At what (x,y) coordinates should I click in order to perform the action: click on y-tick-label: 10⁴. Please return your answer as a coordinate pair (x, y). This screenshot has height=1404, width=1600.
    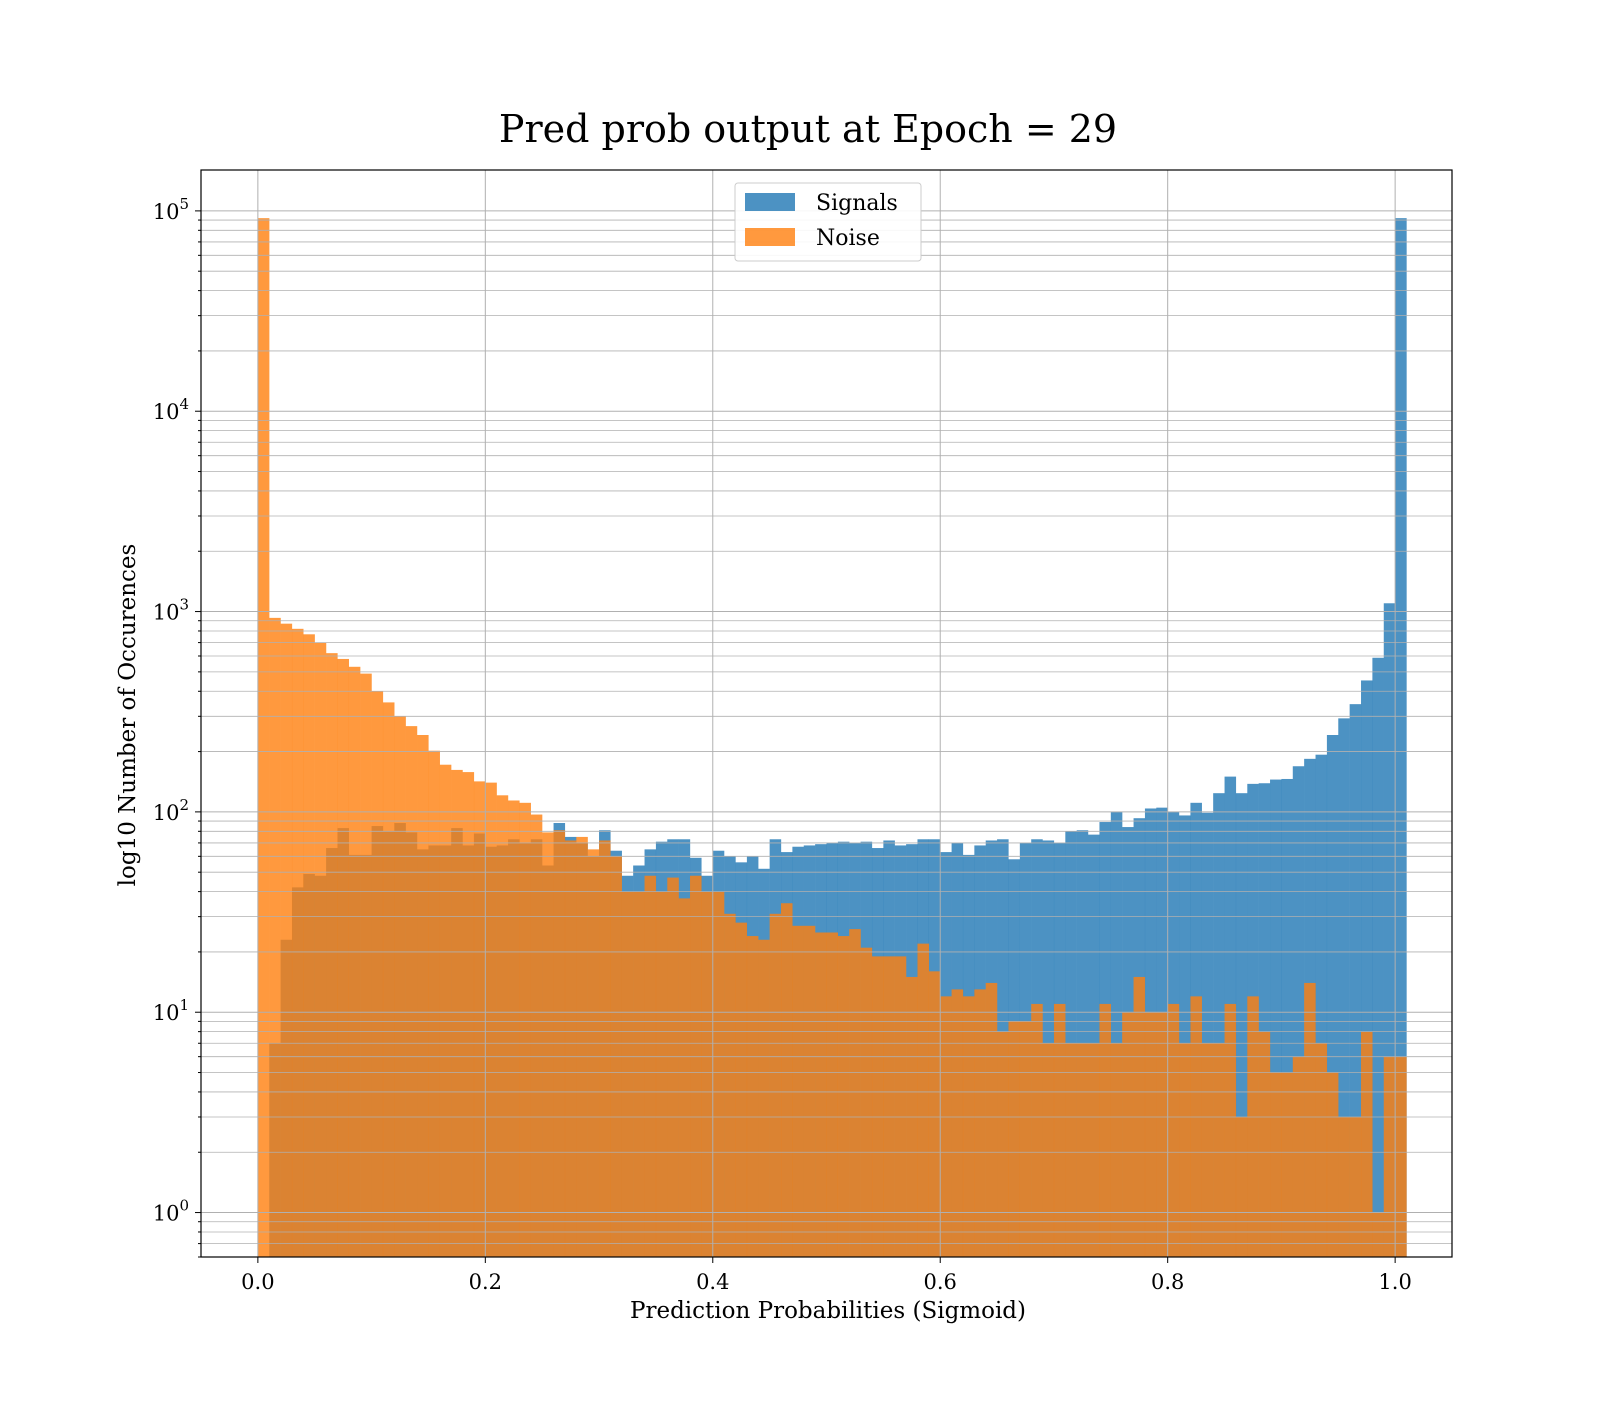
    Looking at the image, I should click on (171, 409).